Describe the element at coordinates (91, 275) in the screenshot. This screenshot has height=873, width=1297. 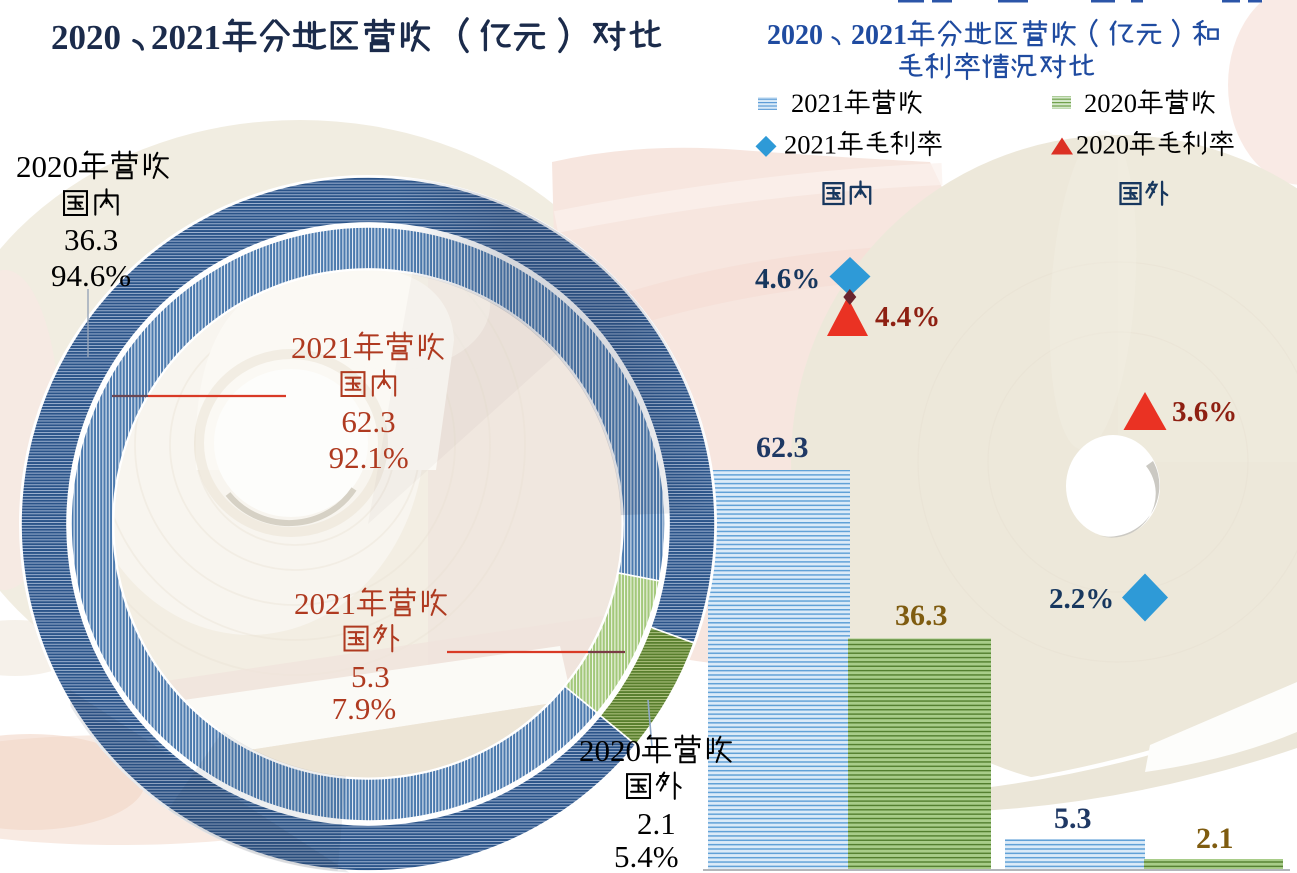
I see `svg-text: 94.6%` at that location.